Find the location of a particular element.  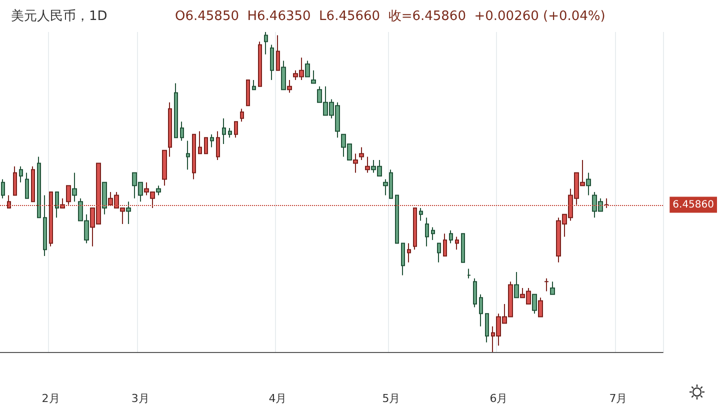

x-tick-label: 3月 is located at coordinates (140, 398).